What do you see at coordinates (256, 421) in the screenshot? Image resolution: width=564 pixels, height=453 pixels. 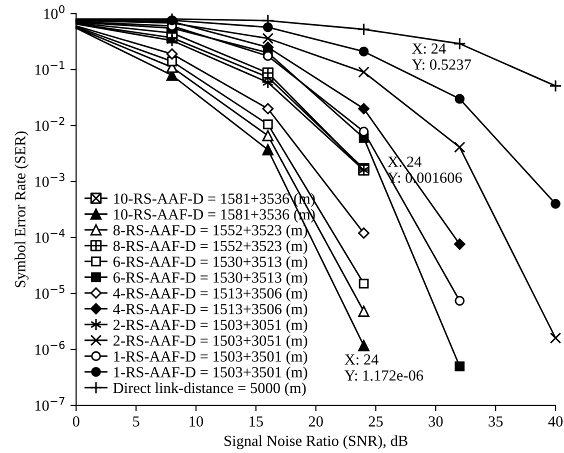 I see `x-tick-label: 15` at bounding box center [256, 421].